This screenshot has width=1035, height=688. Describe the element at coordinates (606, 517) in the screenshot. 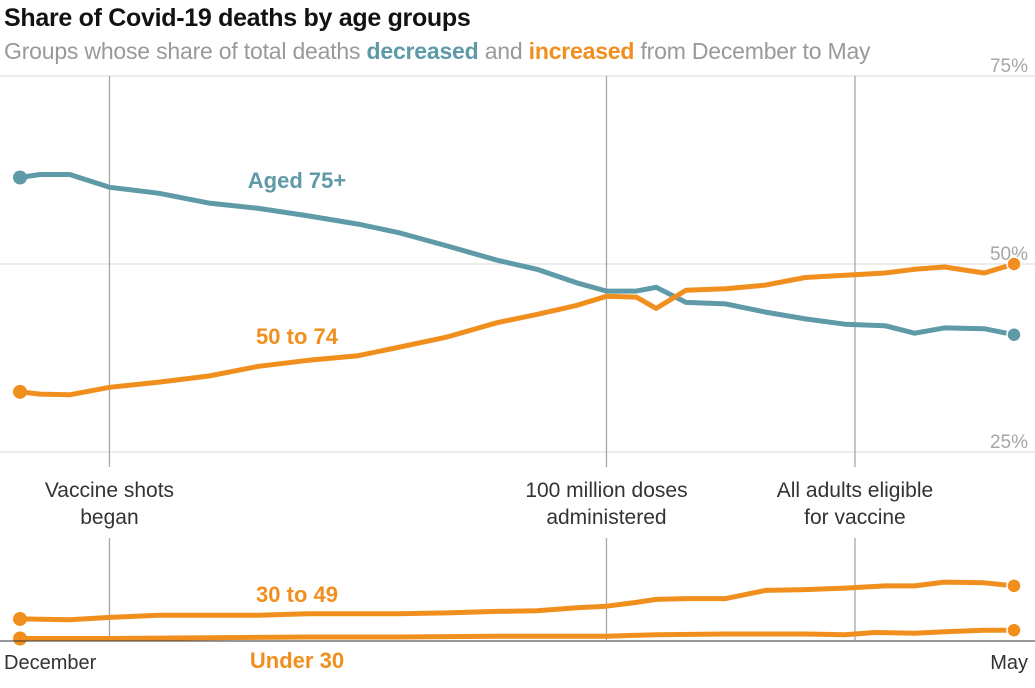

I see `annotation-label-1-1: administered` at that location.